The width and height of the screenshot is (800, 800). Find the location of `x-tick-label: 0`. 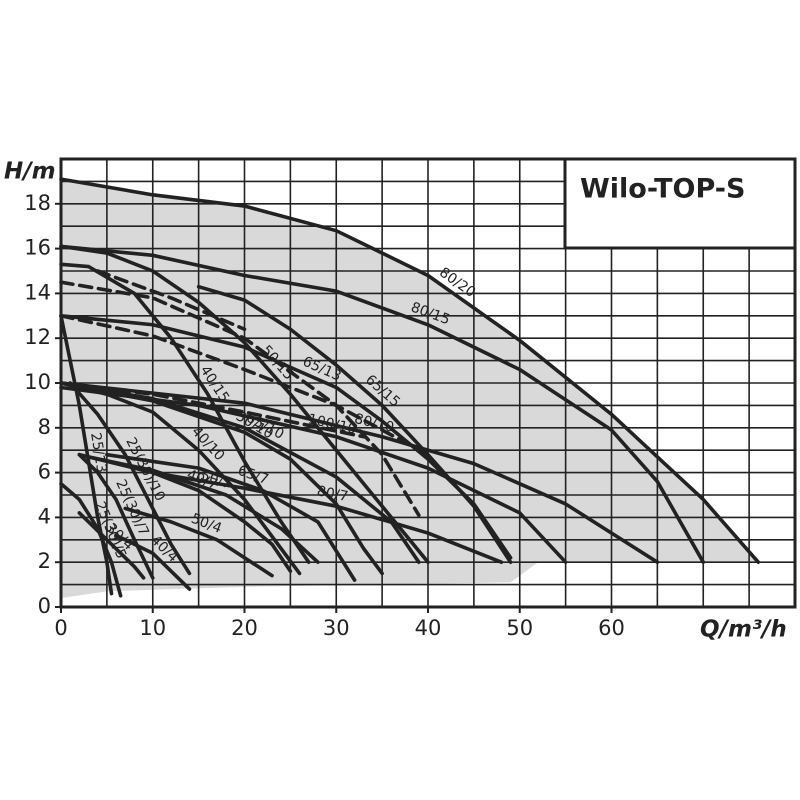

x-tick-label: 0 is located at coordinates (60, 628).